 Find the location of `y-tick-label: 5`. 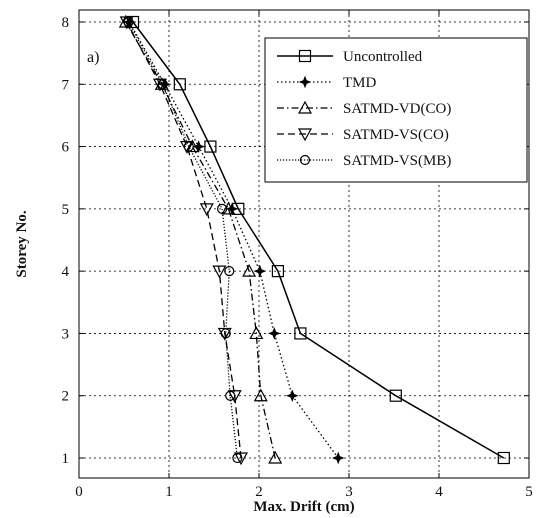

y-tick-label: 5 is located at coordinates (66, 210).